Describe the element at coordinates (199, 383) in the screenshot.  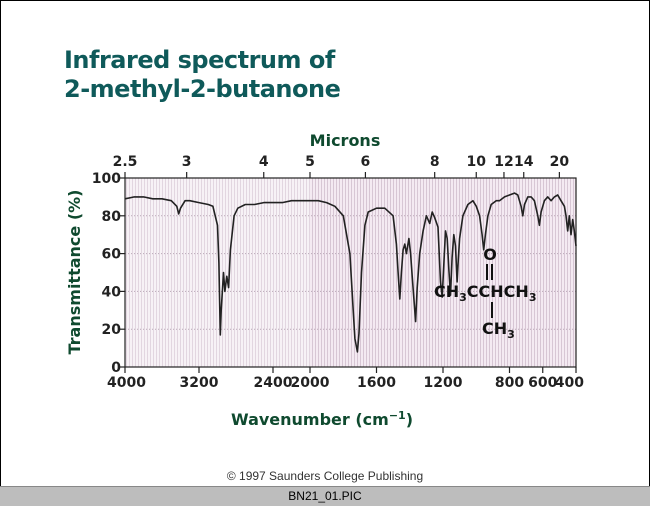
I see `x-tick-label-3200: 3200` at that location.